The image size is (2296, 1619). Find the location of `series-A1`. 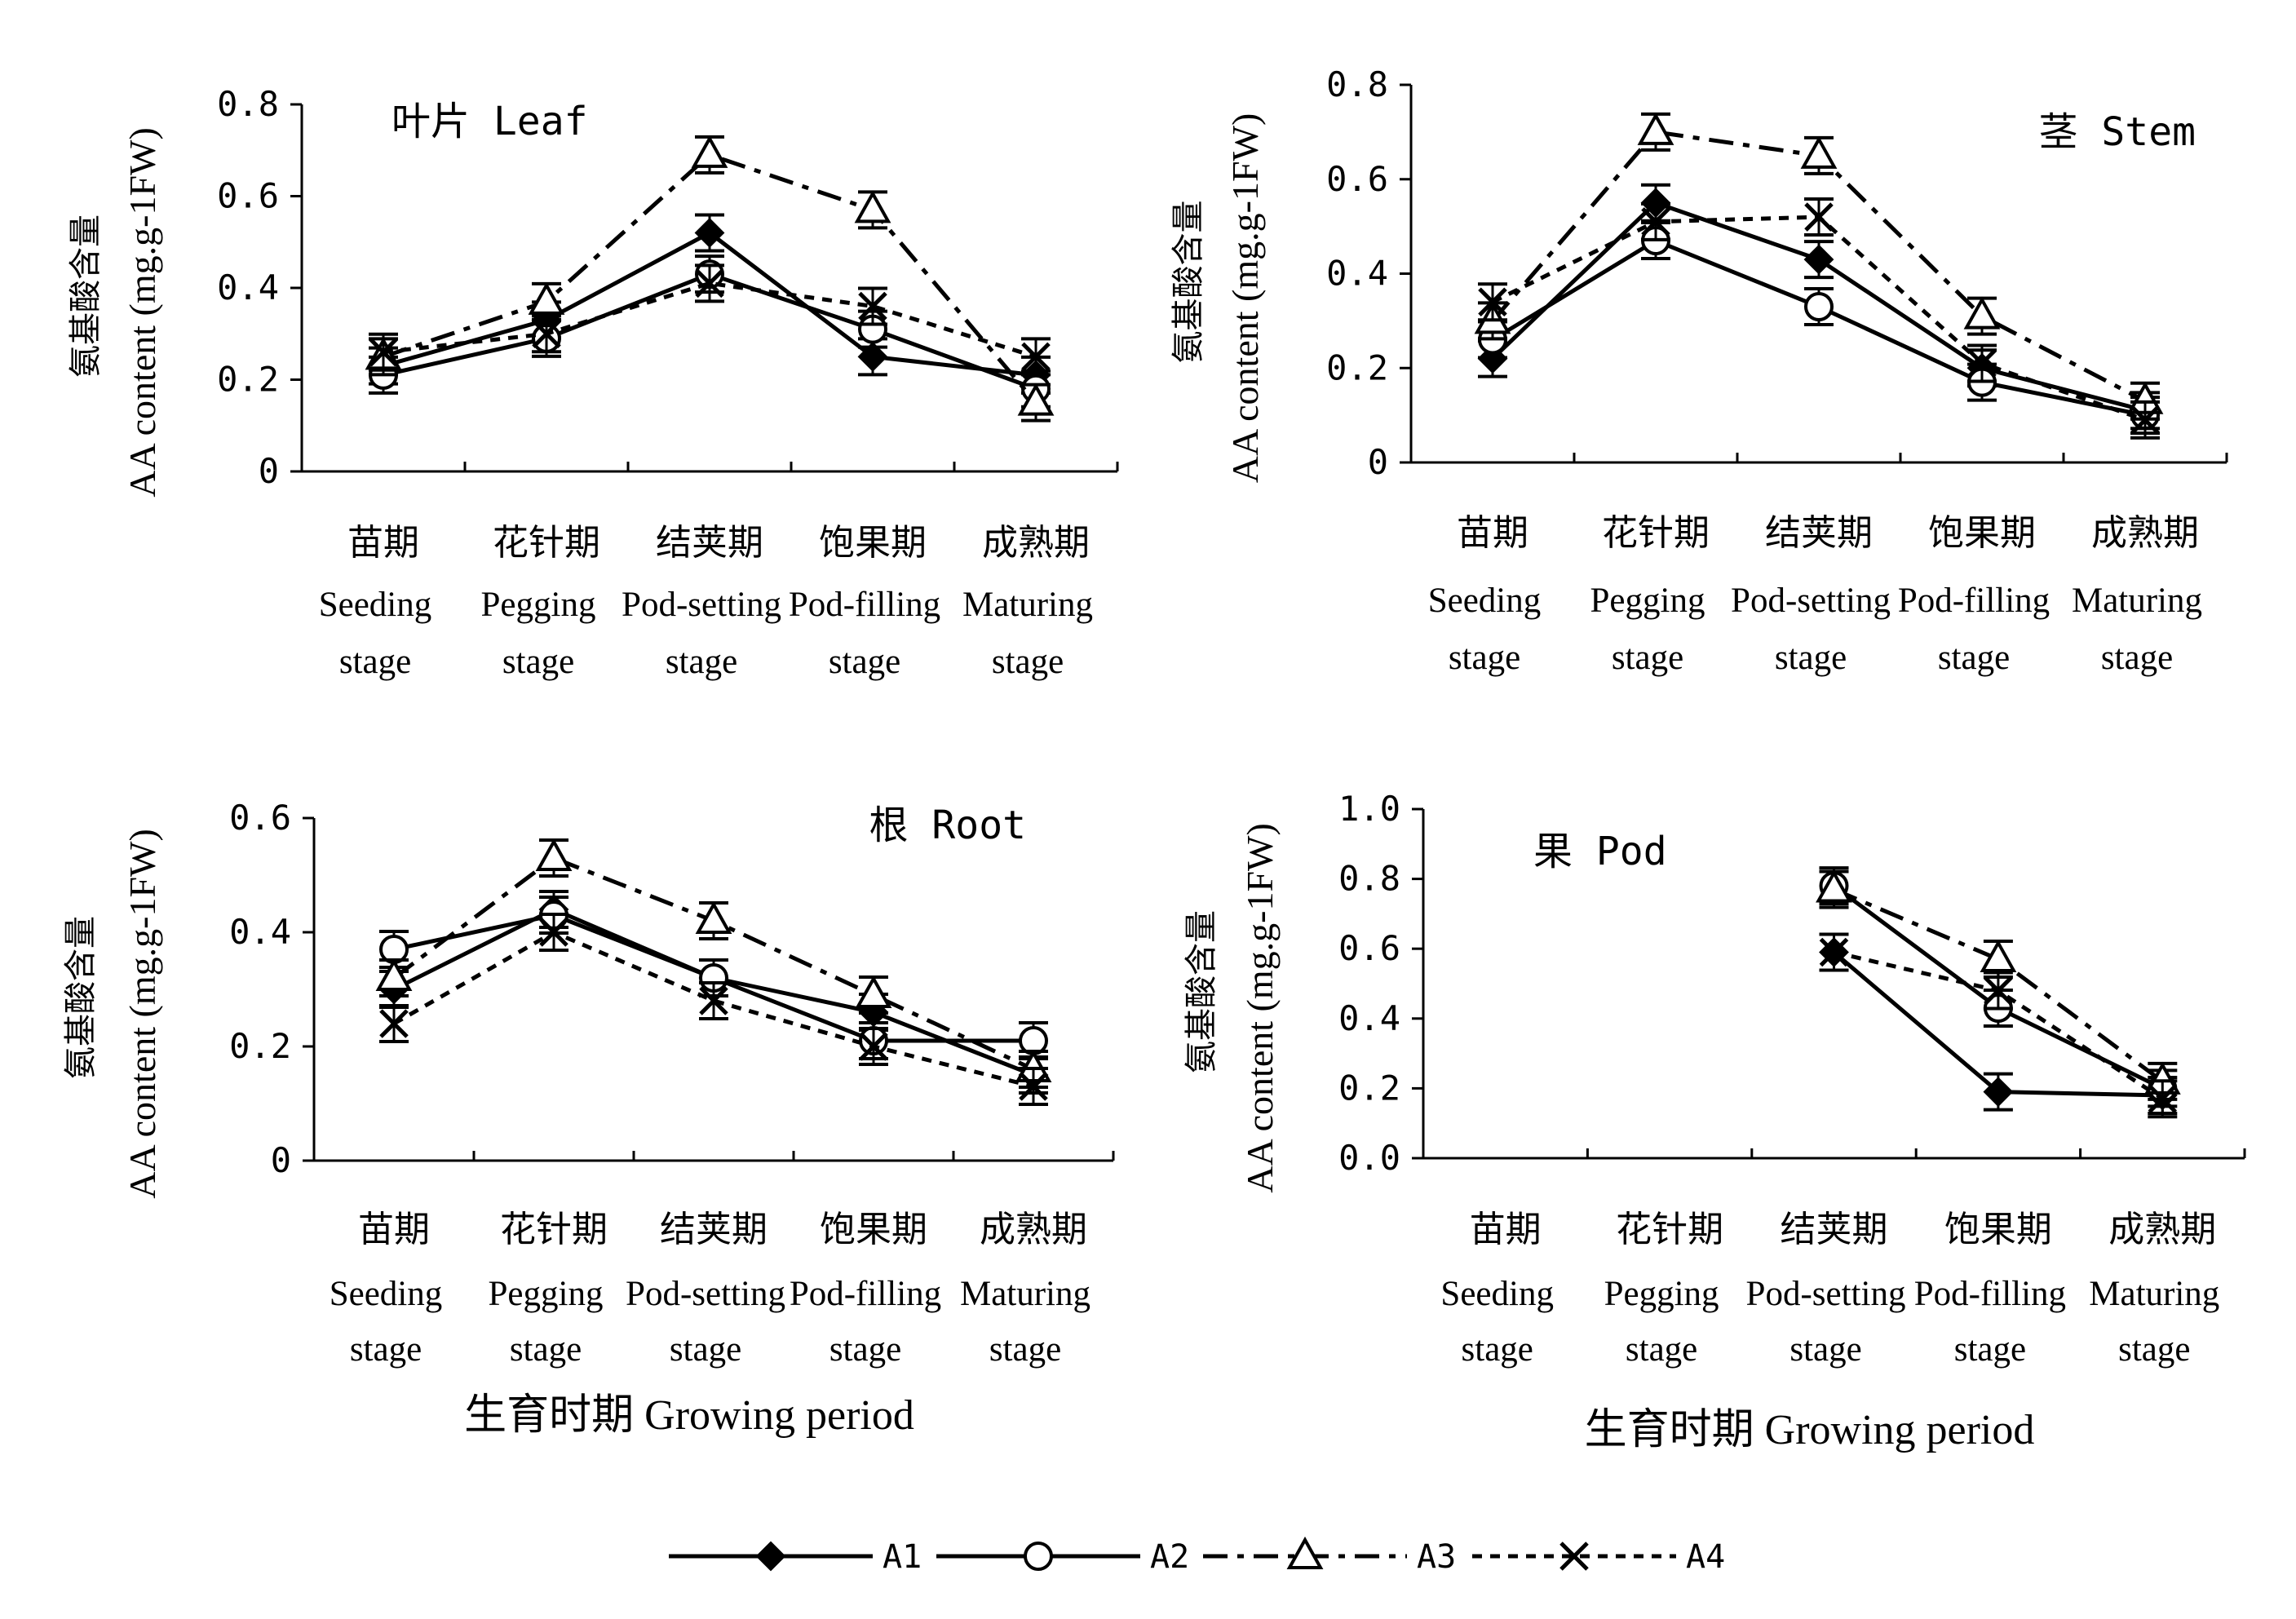

series-A1 is located at coordinates (710, 304).